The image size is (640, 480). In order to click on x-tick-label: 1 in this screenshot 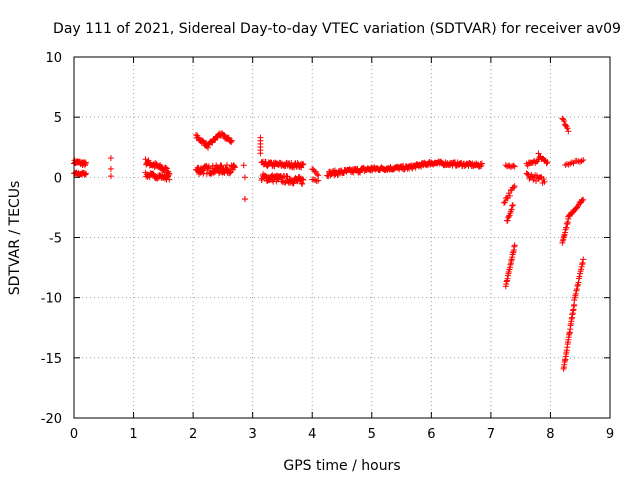, I will do `click(133, 434)`.